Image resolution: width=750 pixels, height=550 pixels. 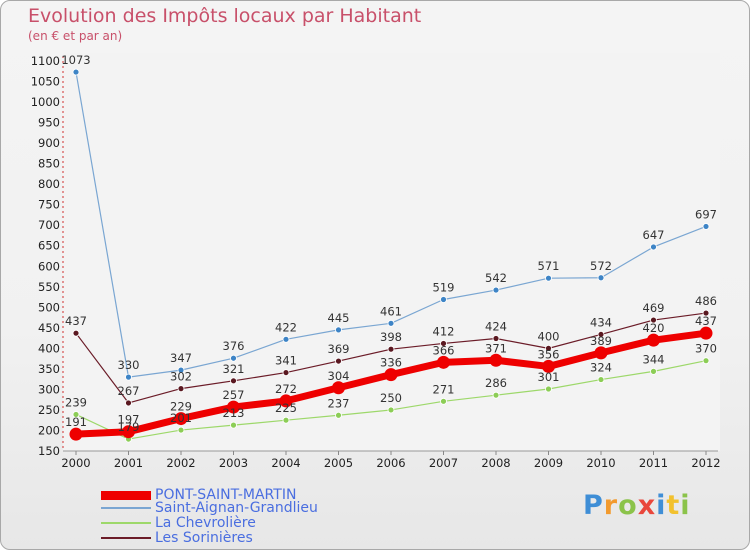 I want to click on data-label-pont-saint-martin: 257, so click(x=234, y=395).